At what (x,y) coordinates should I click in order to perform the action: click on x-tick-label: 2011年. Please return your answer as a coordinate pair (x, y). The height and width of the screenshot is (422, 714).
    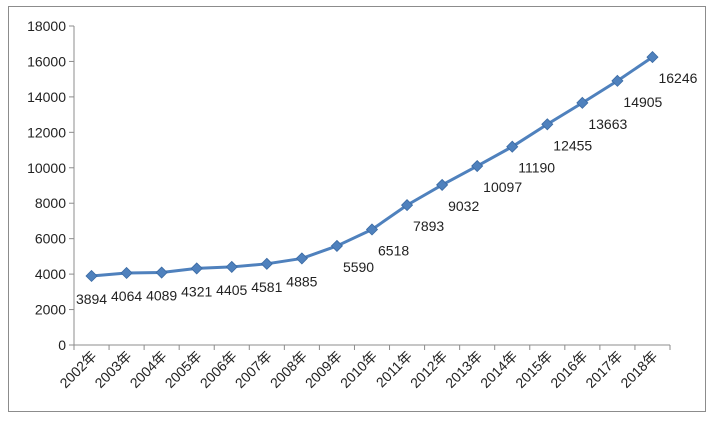
    Looking at the image, I should click on (394, 369).